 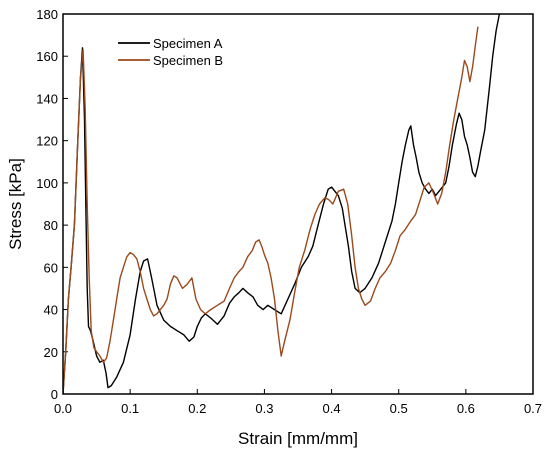 I want to click on legend-label-specimen-b: Specimen B, so click(x=188, y=60).